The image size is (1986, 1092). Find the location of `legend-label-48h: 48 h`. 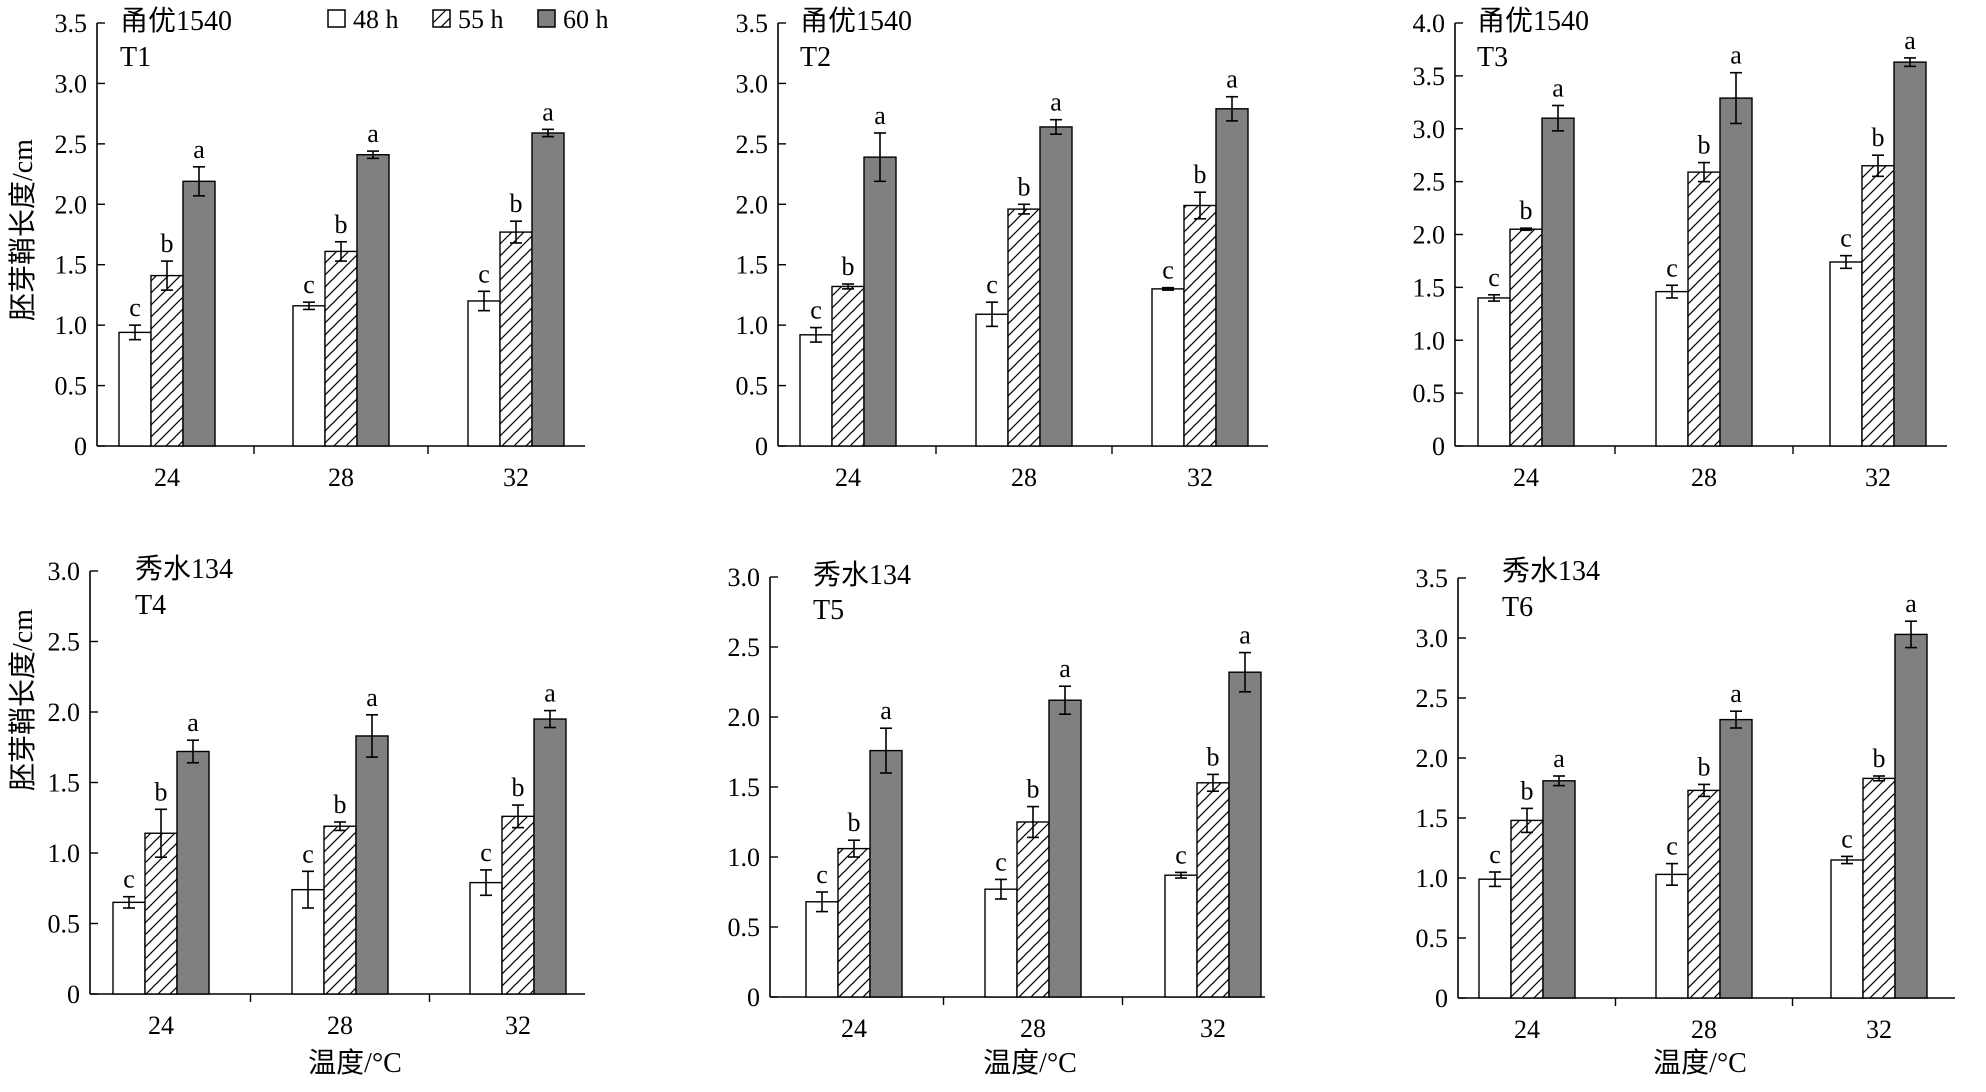

legend-label-48h: 48 h is located at coordinates (376, 19).